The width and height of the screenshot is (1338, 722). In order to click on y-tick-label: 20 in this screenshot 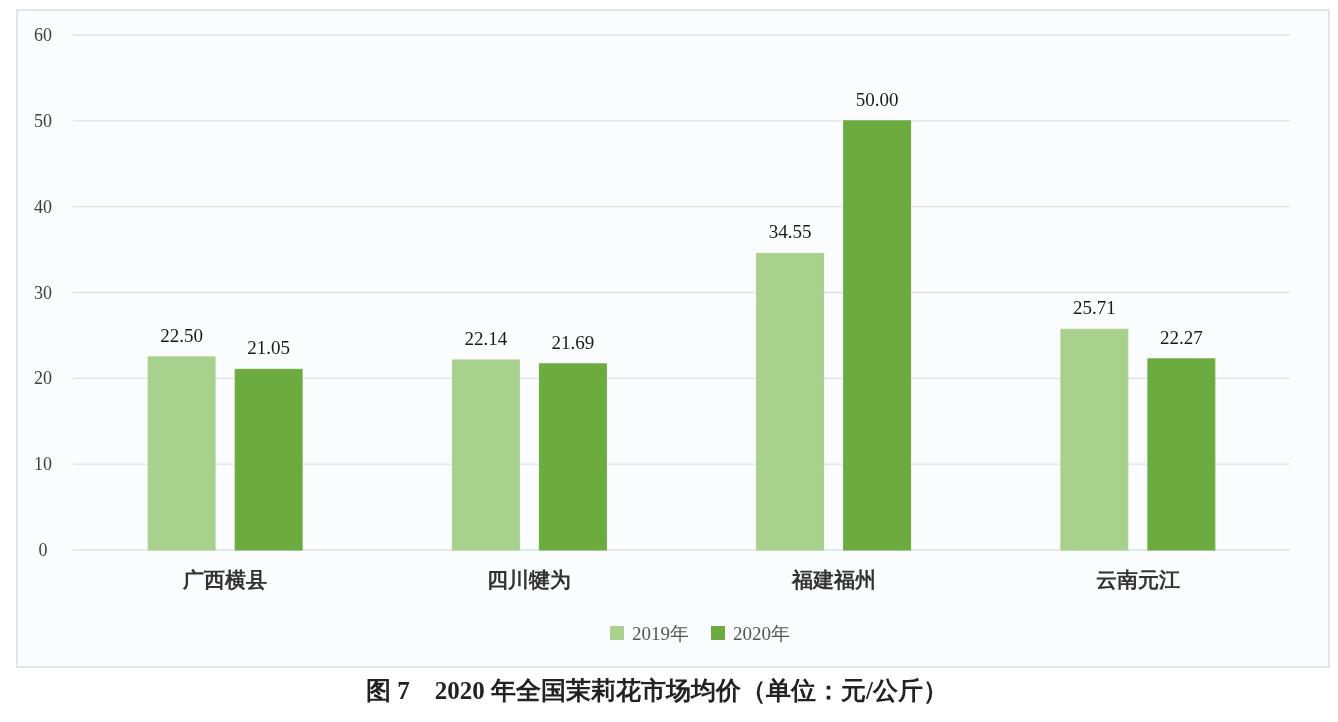, I will do `click(43, 378)`.